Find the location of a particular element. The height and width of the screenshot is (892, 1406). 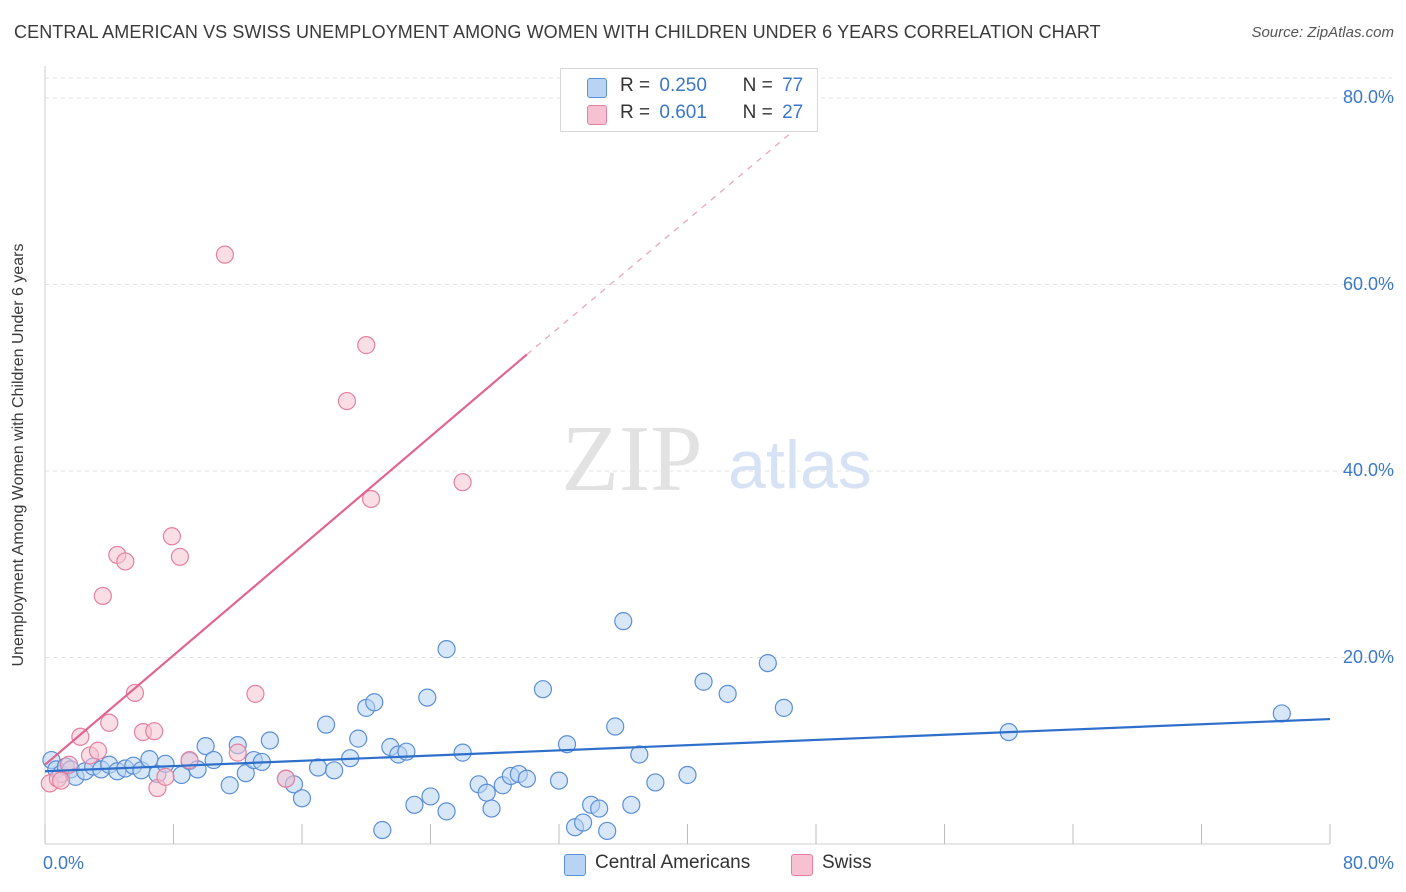

legend-swatch-pink is located at coordinates (597, 115).